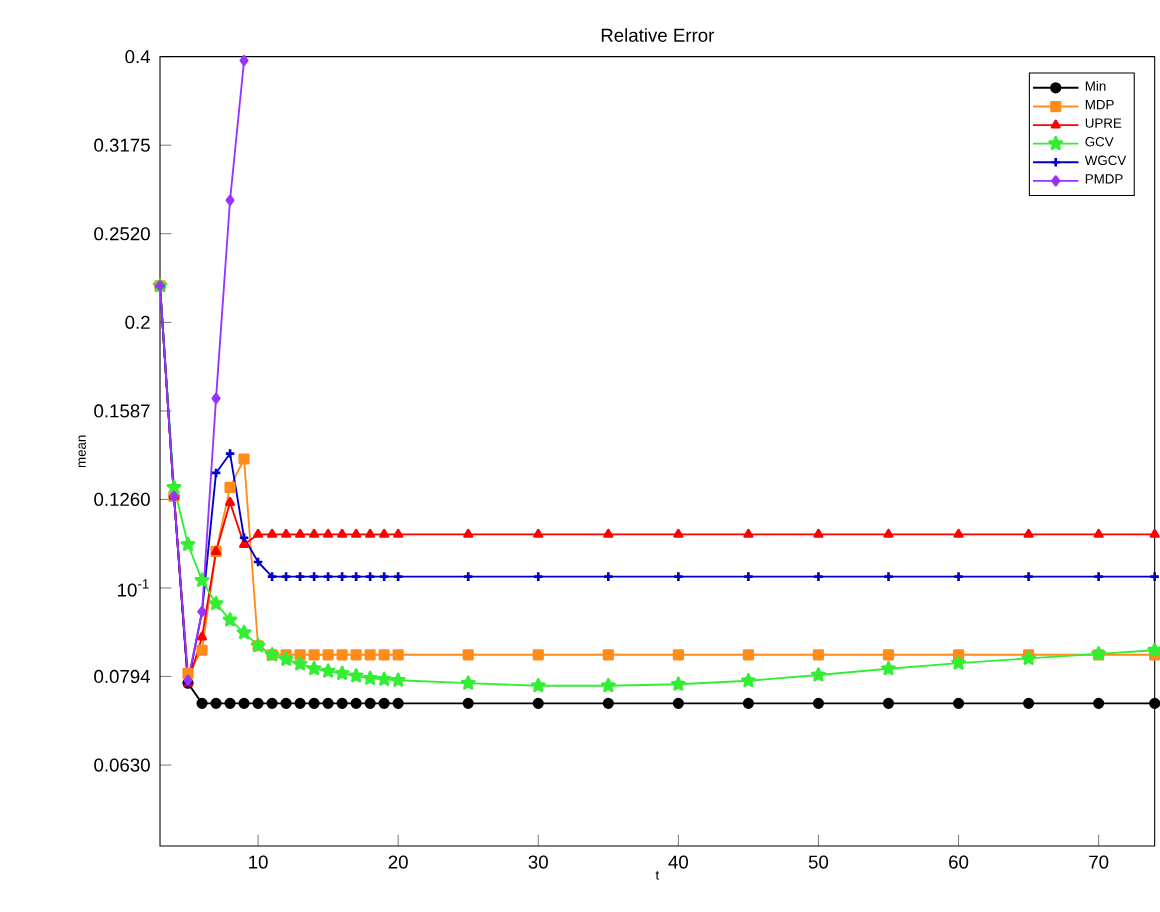  Describe the element at coordinates (959, 862) in the screenshot. I see `x-tick-label: 60` at that location.